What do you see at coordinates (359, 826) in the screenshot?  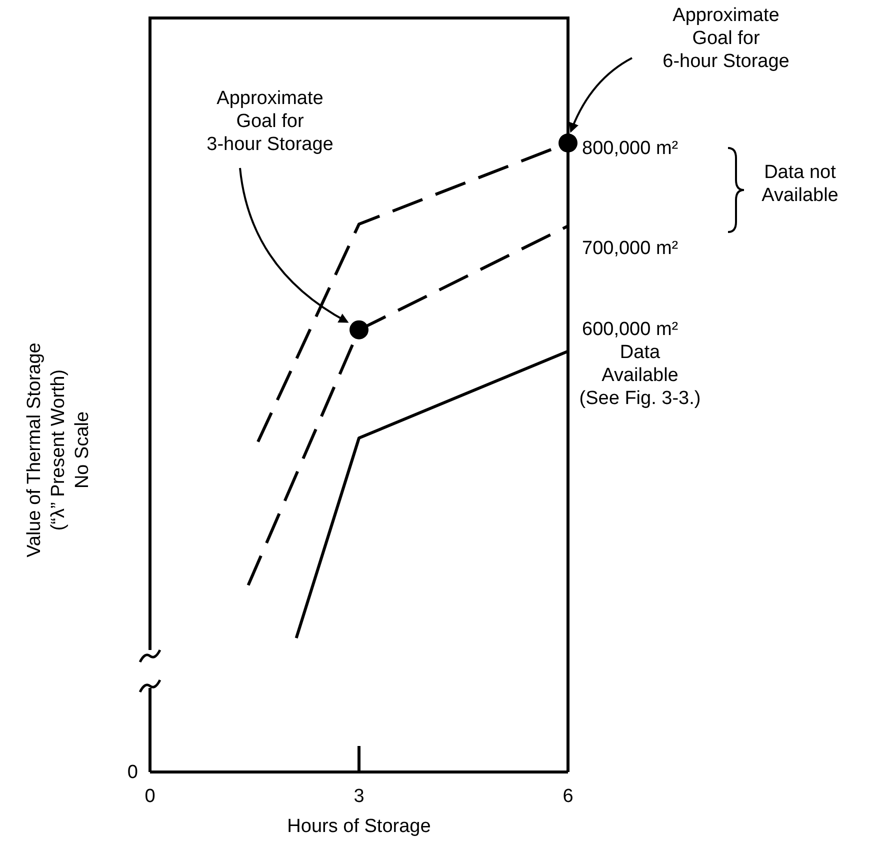 I see `x-axis-title: Hours of Storage` at bounding box center [359, 826].